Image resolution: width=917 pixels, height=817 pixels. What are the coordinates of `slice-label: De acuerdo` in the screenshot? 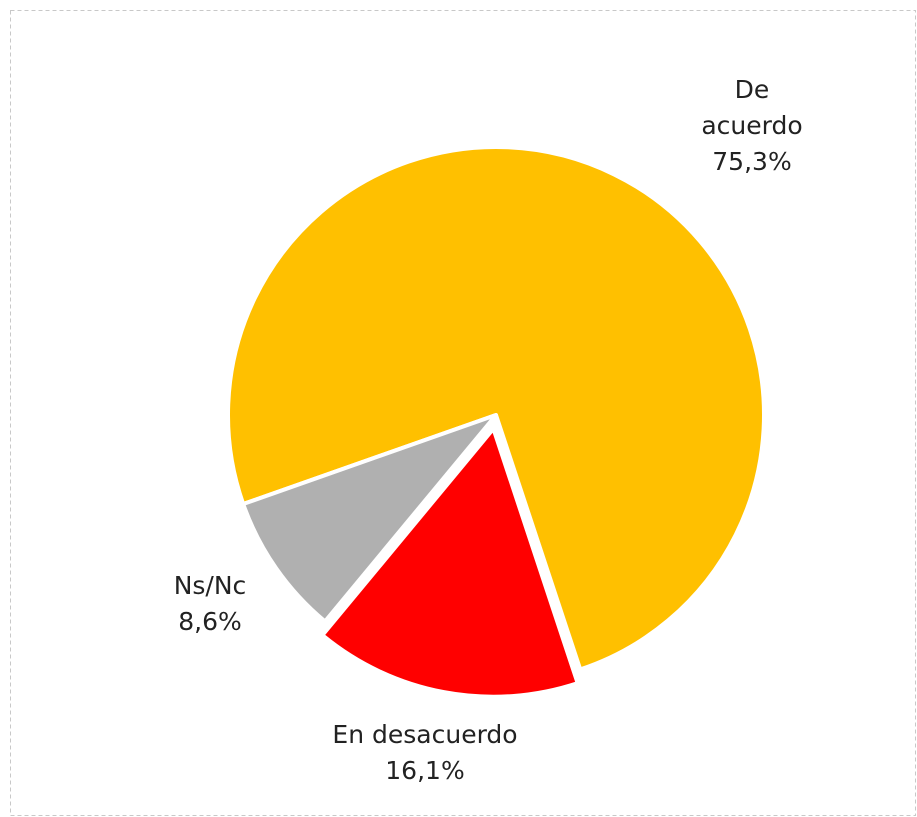 It's located at (751, 107).